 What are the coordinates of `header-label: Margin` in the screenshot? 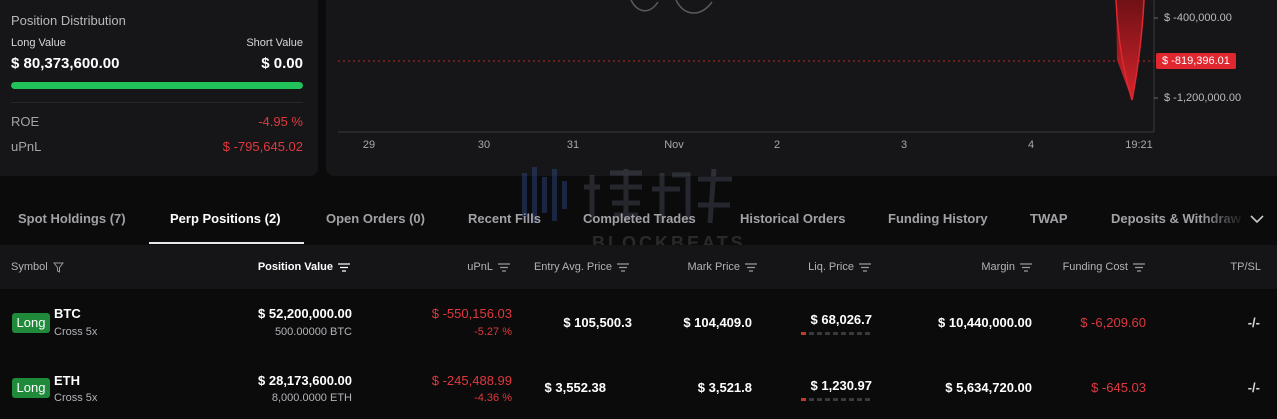 It's located at (998, 267).